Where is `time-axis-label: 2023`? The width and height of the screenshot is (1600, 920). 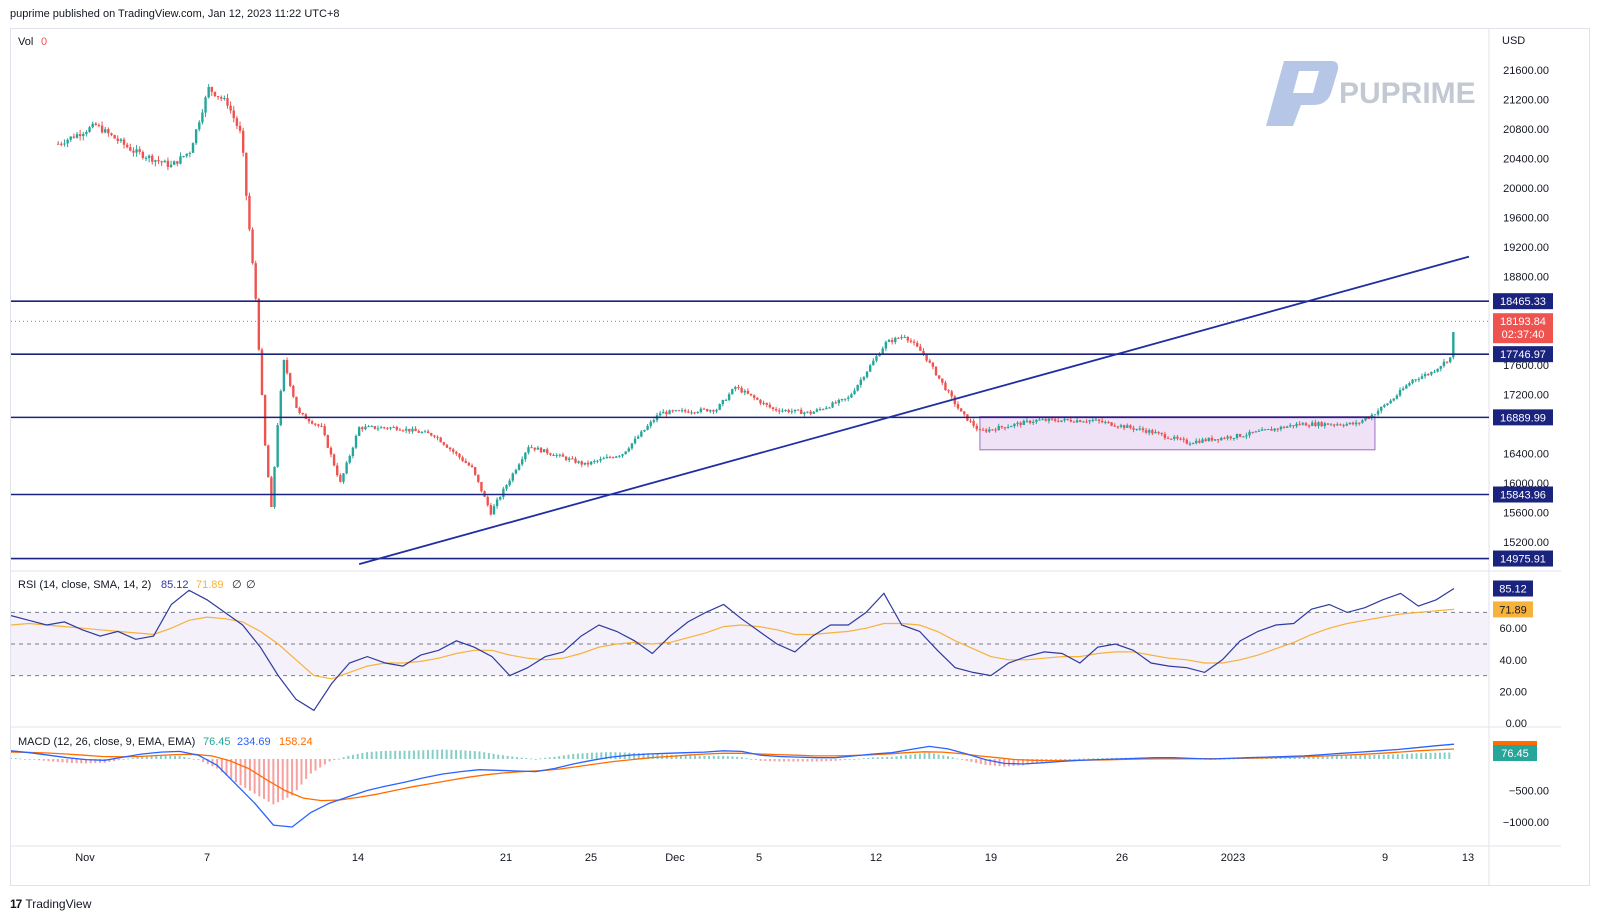
time-axis-label: 2023 is located at coordinates (1233, 858).